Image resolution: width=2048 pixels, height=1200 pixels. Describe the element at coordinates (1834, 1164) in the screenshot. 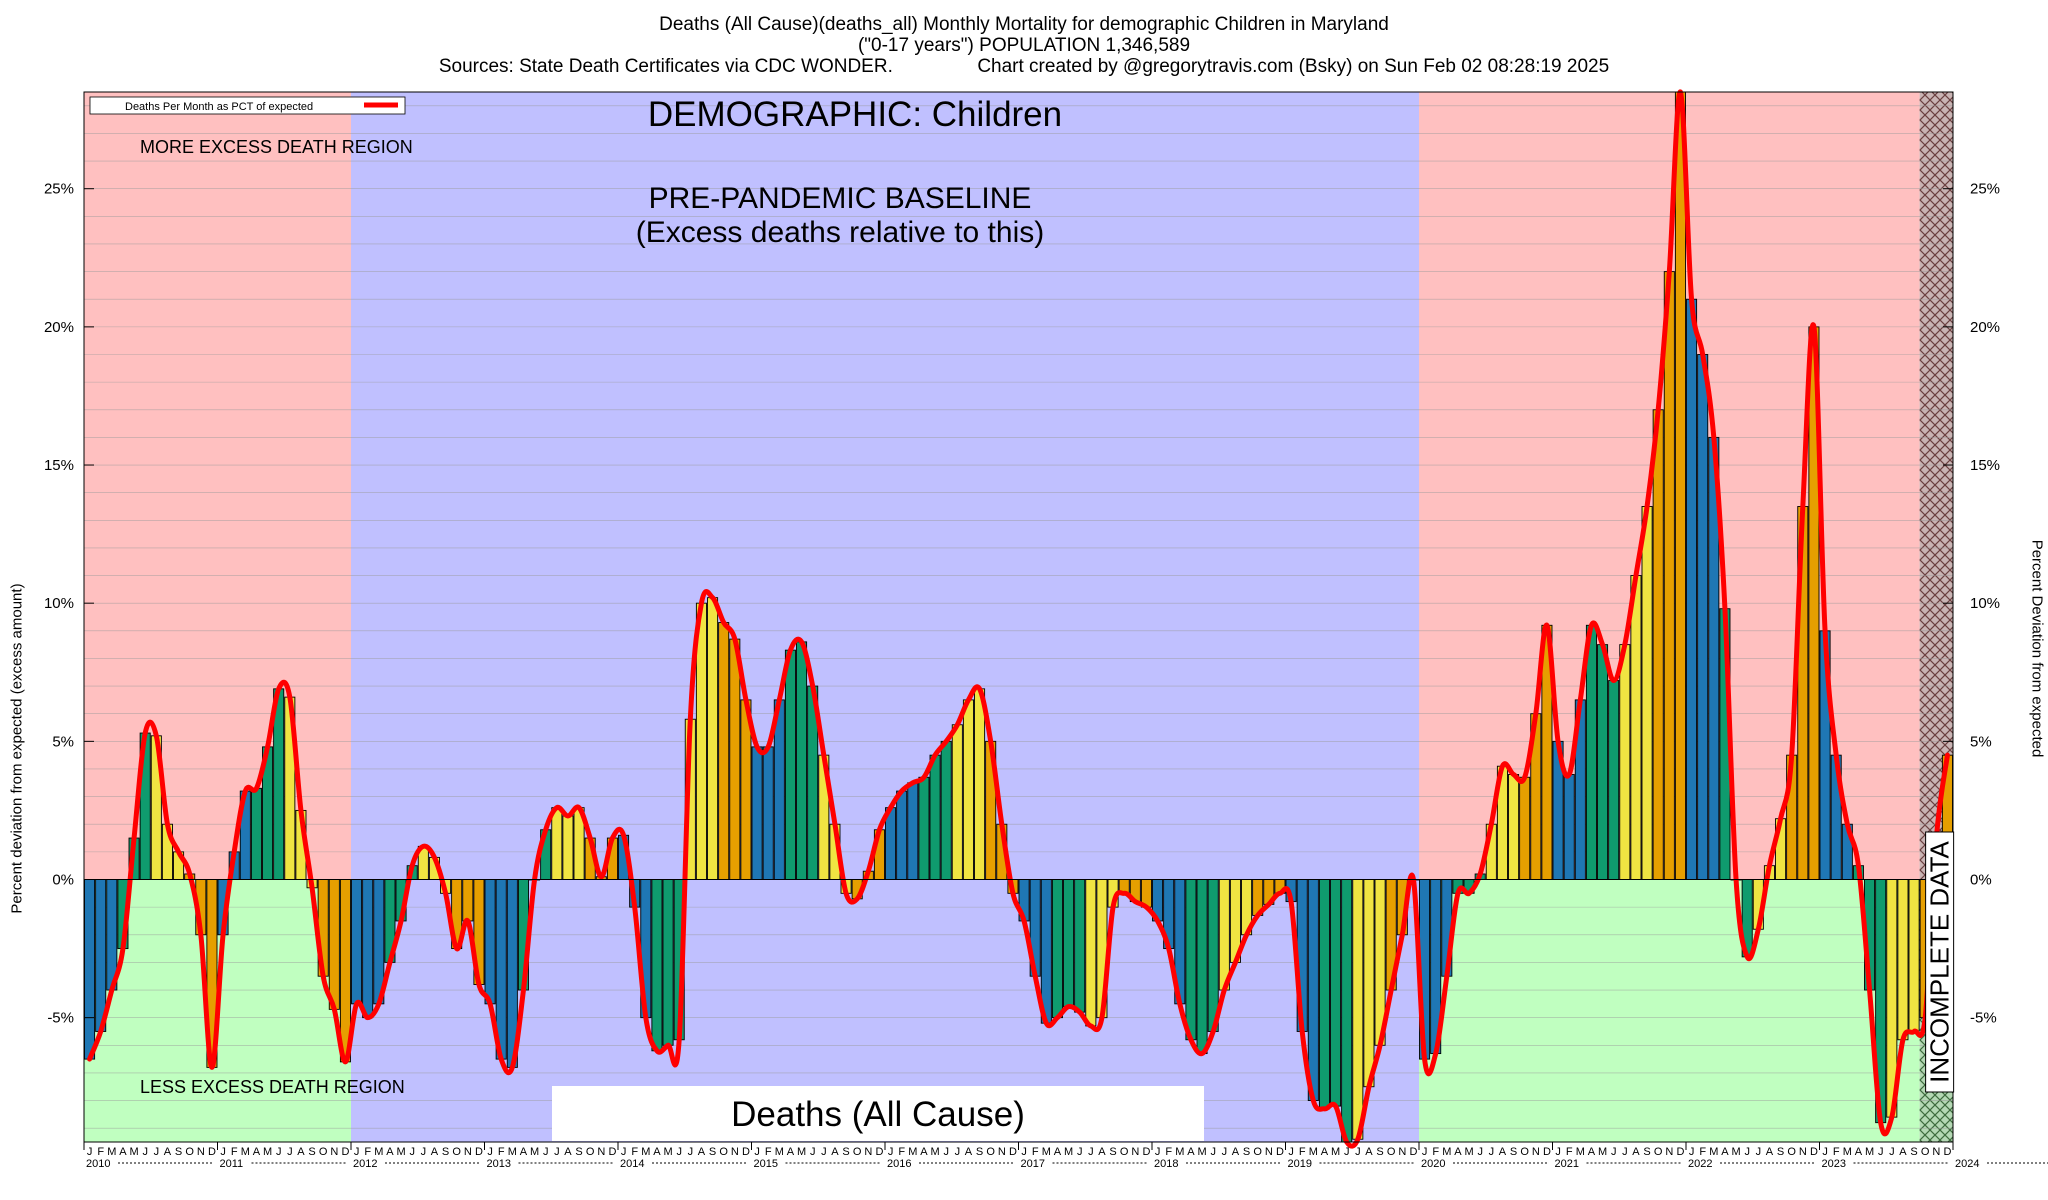

I see `x-year-label: 2023` at that location.